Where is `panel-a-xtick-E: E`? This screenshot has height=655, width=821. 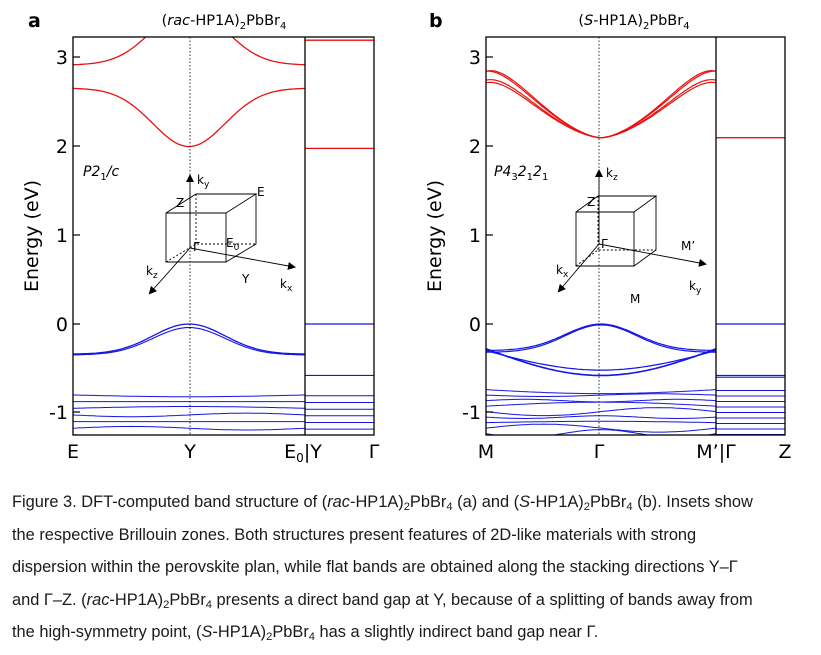 panel-a-xtick-E: E is located at coordinates (73, 452).